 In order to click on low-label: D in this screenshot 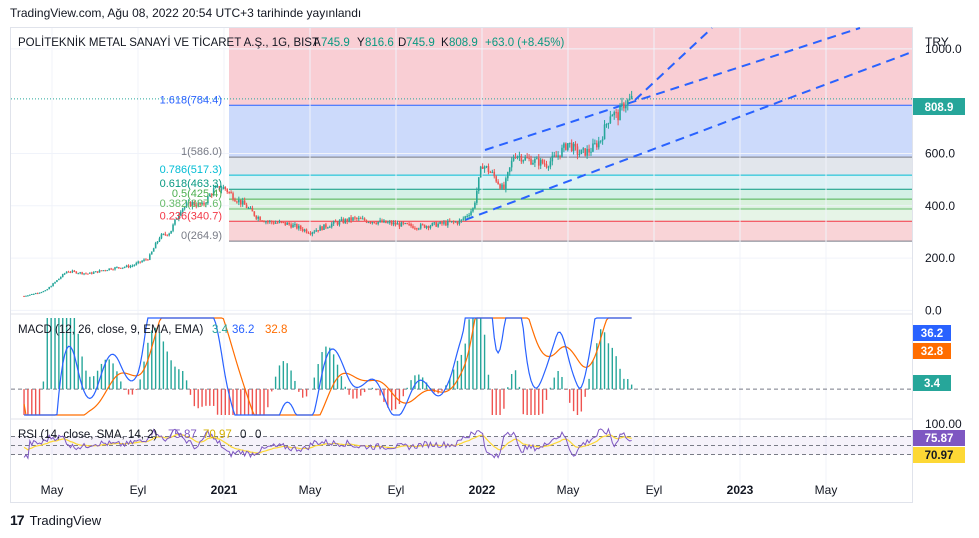, I will do `click(402, 43)`.